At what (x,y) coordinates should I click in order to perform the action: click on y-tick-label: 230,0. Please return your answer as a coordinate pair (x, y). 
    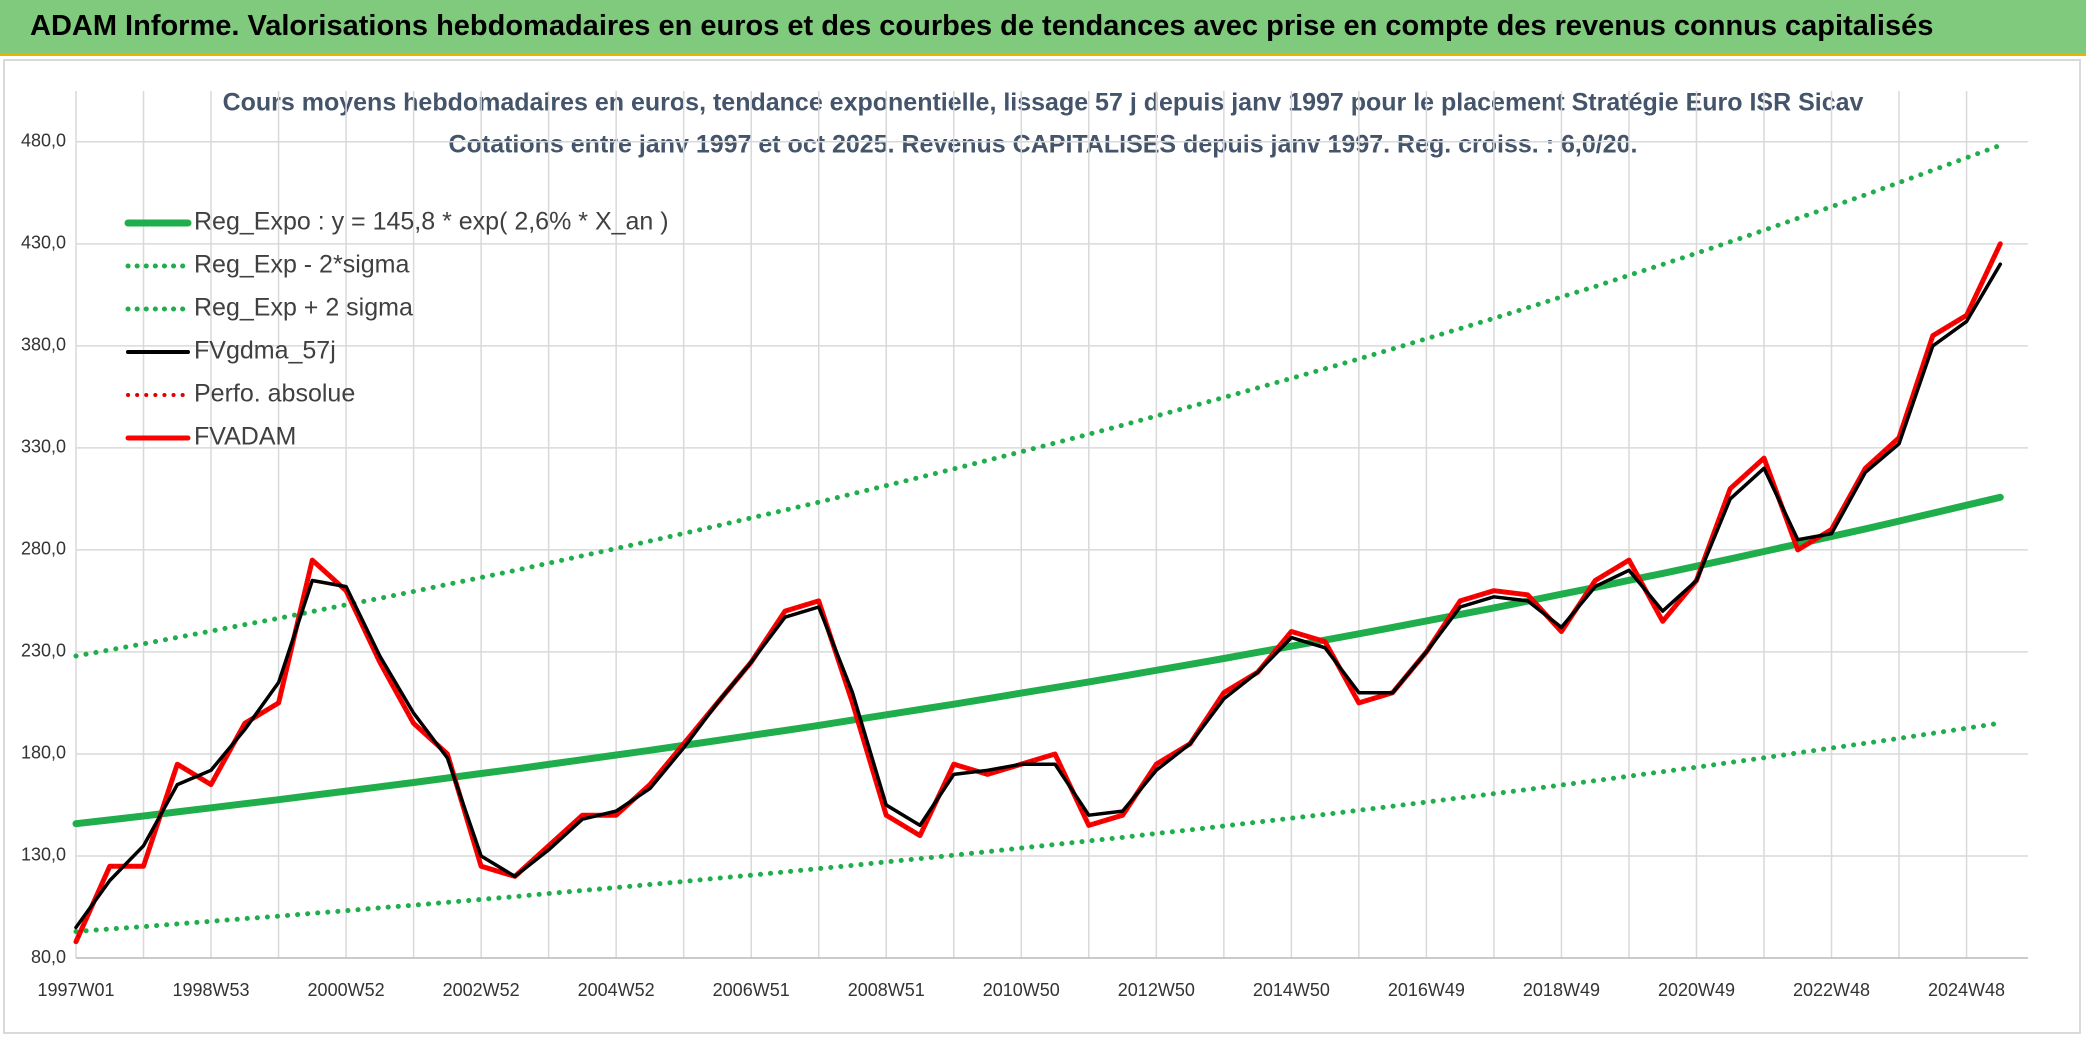
    Looking at the image, I should click on (43, 651).